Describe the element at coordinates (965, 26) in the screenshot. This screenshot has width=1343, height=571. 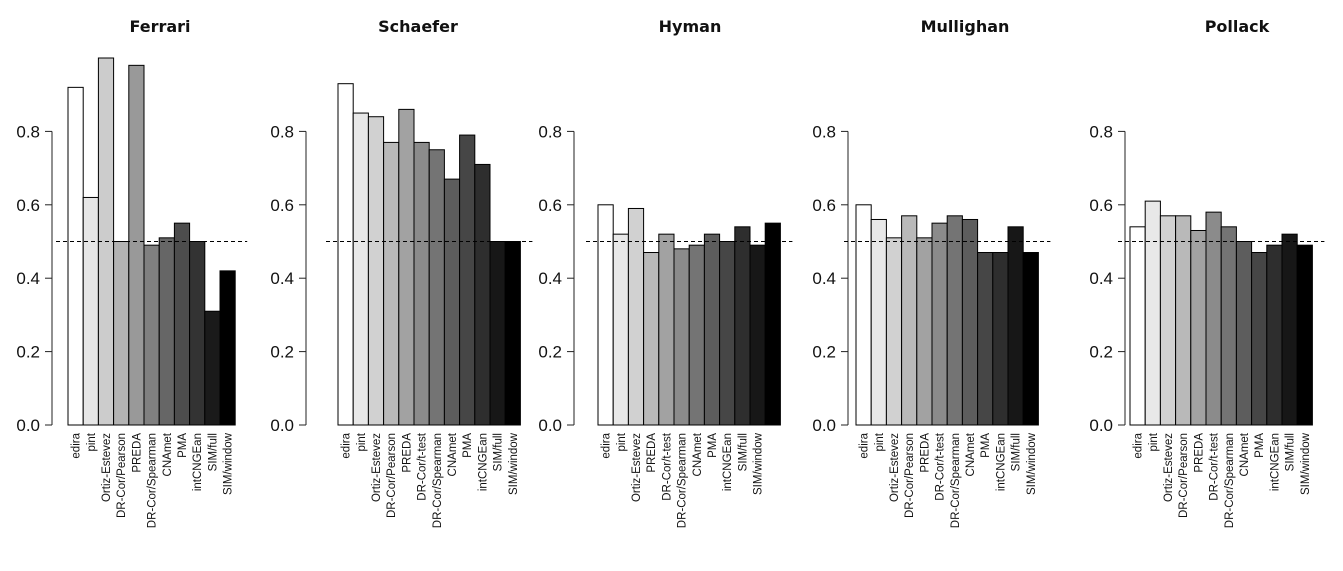
I see `panel-title: Mullighan` at that location.